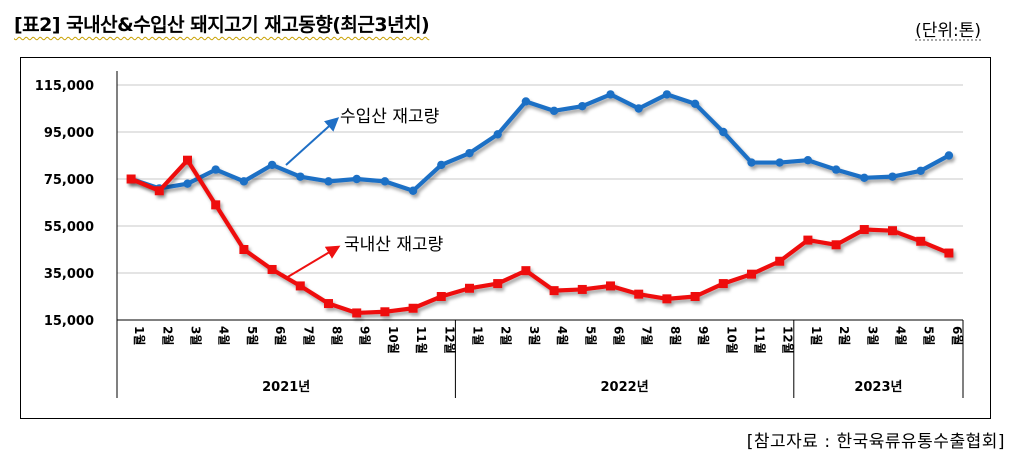 The width and height of the screenshot is (1015, 462). Describe the element at coordinates (69, 227) in the screenshot. I see `y-tick-label: 55,000` at that location.